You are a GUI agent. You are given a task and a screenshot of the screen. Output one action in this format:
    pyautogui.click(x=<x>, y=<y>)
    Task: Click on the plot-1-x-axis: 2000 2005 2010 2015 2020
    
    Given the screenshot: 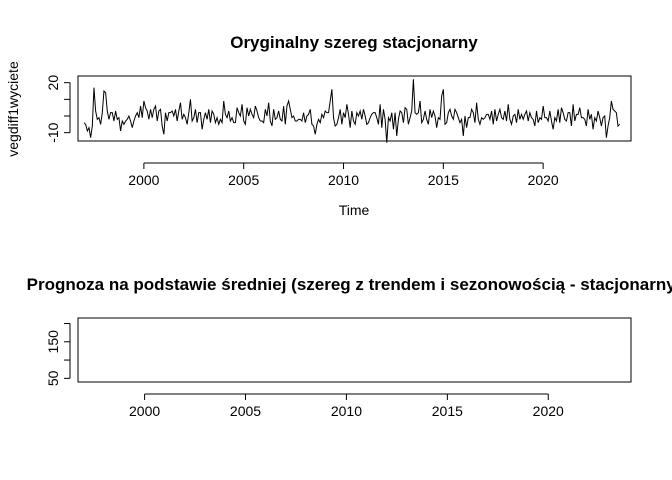 What is the action you would take?
    pyautogui.click(x=343, y=175)
    